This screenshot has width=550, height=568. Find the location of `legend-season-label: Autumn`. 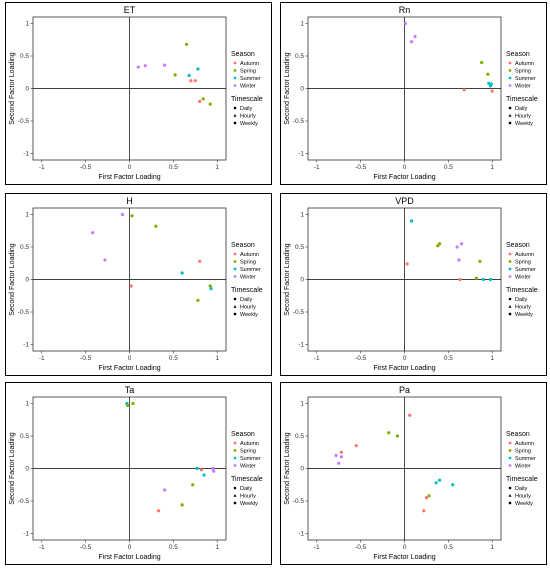

legend-season-label: Autumn is located at coordinates (524, 64).